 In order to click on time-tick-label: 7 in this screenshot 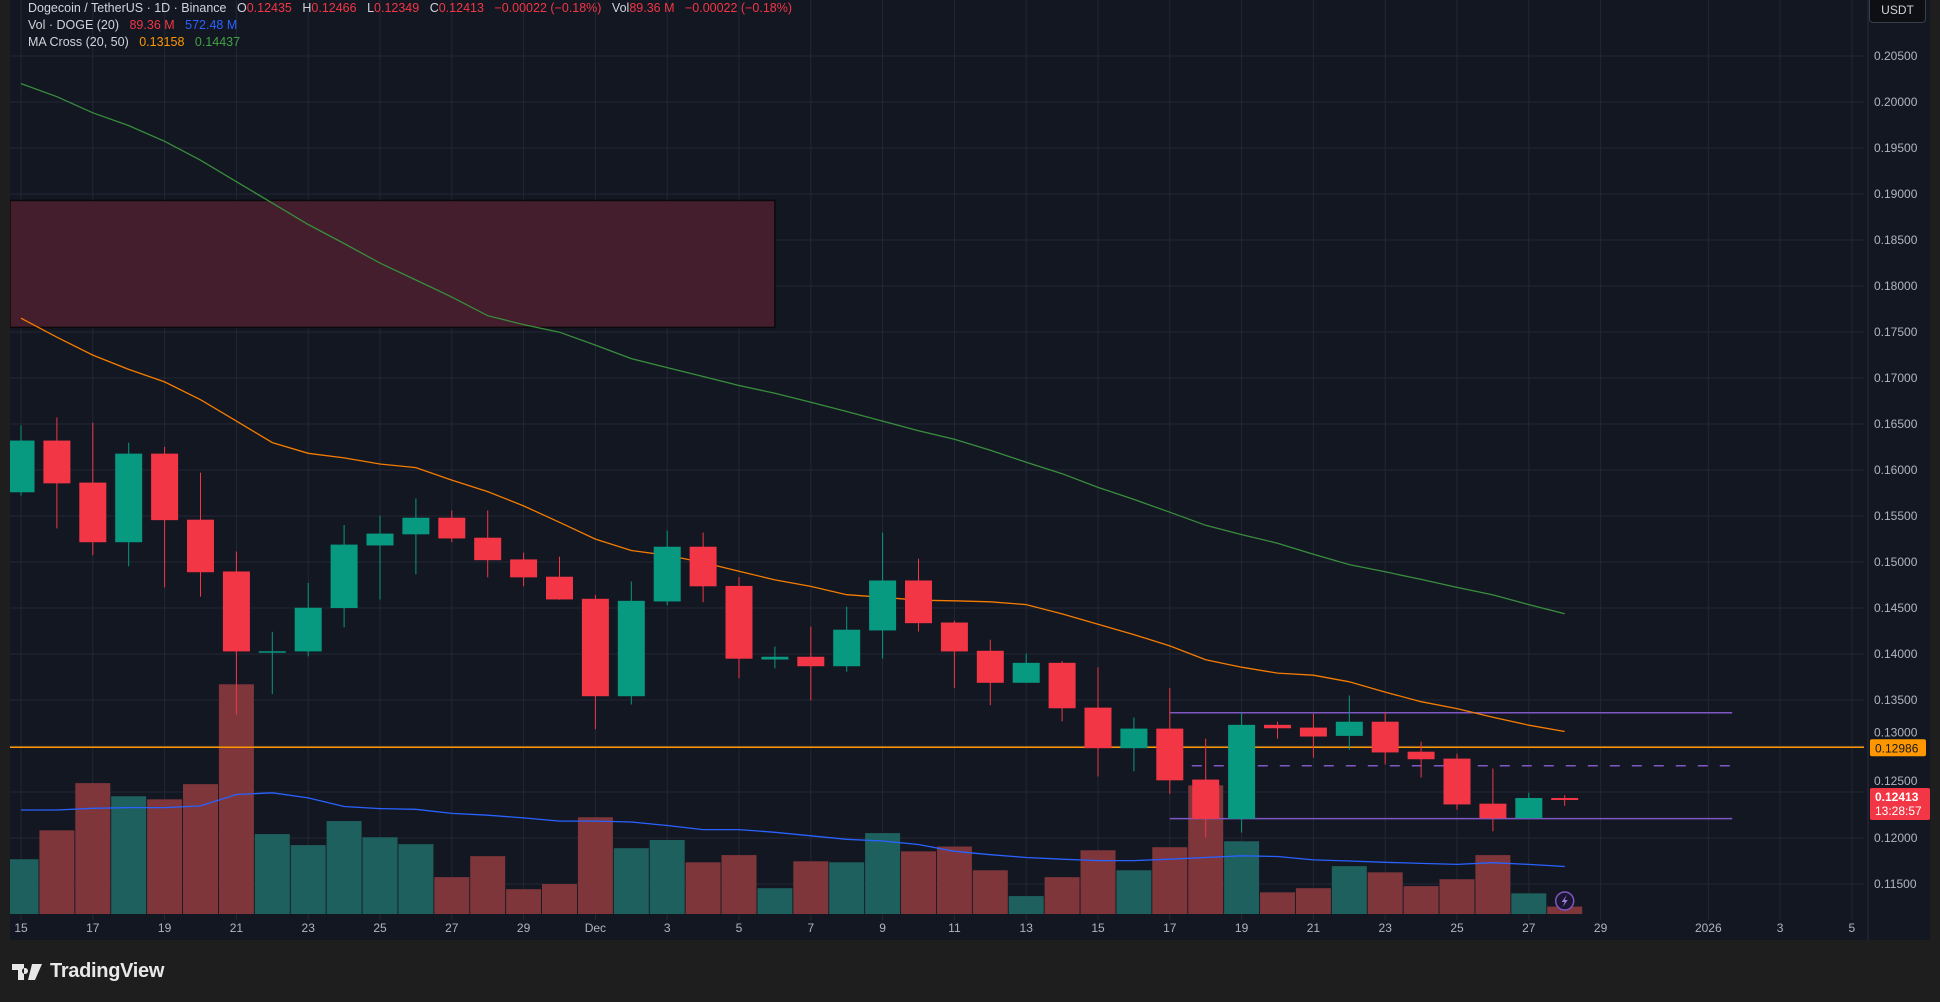, I will do `click(810, 928)`.